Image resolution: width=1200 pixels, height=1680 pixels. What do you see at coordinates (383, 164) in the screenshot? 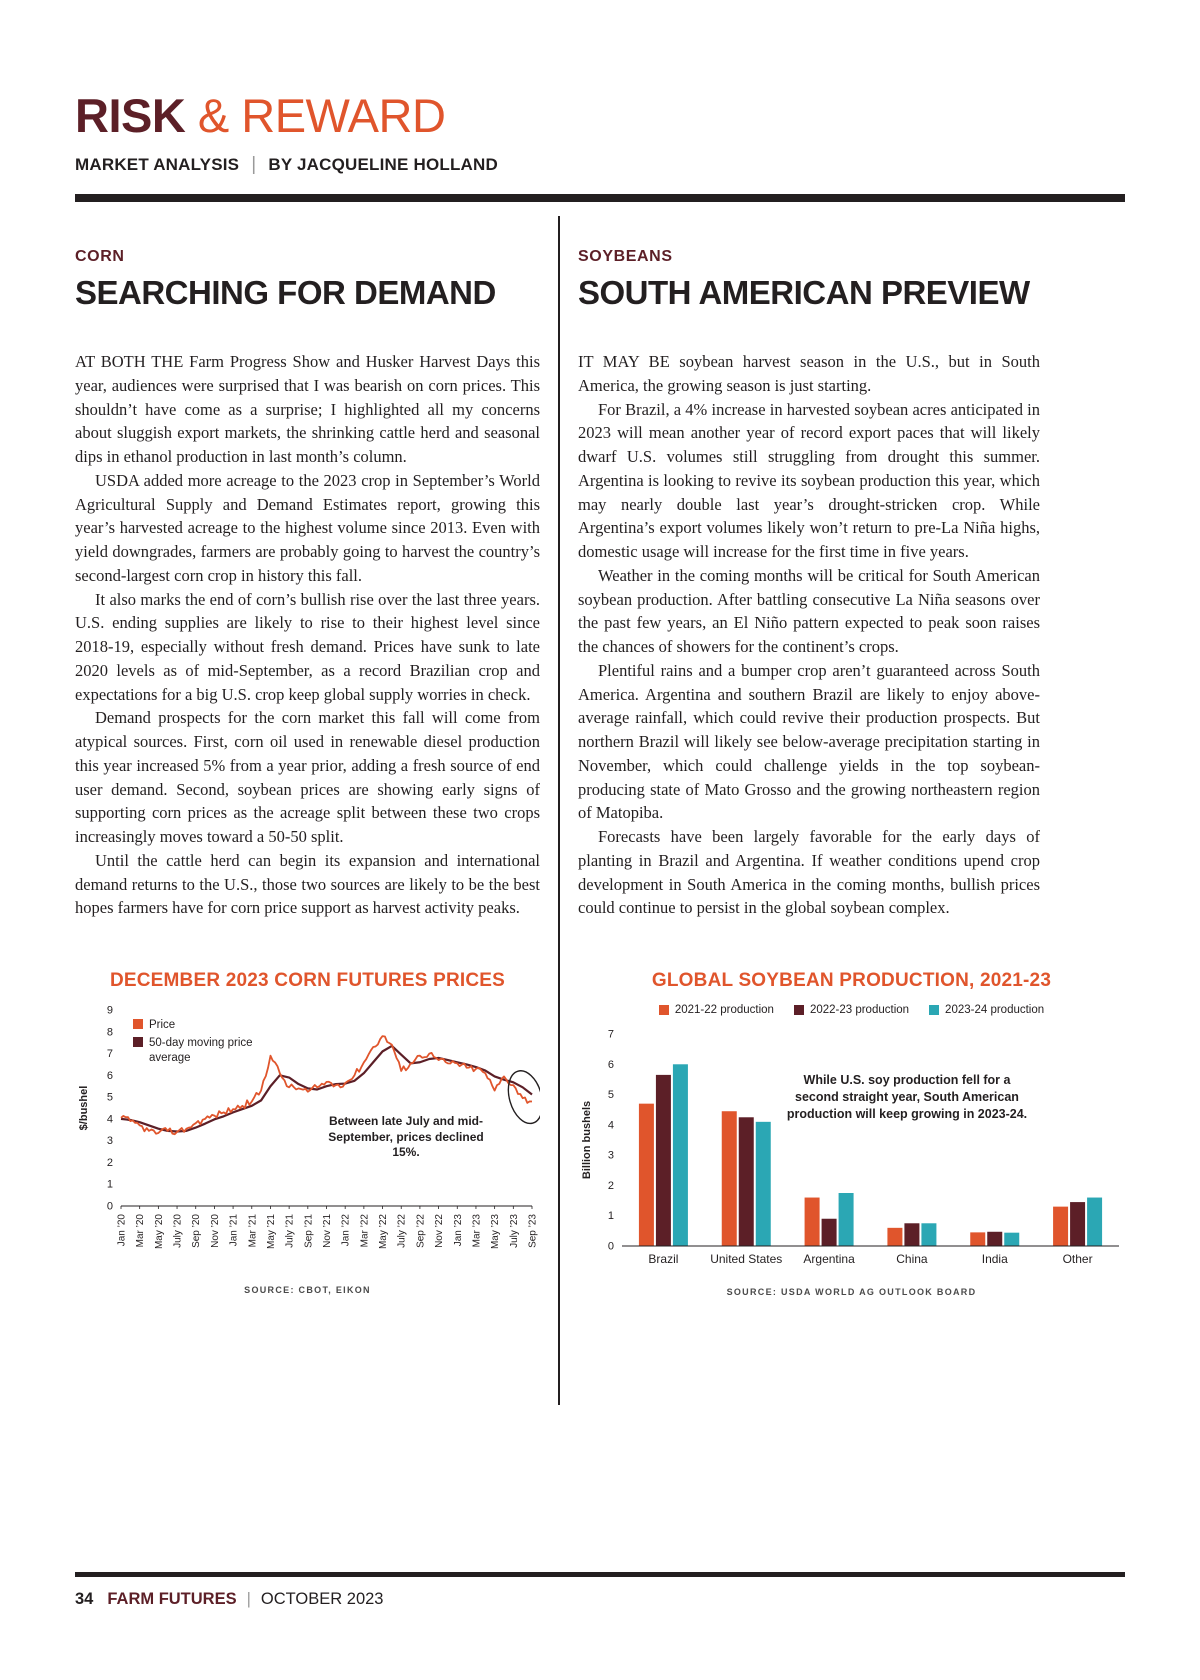
I see `author-byline: BY JACQUELINE HOLLAND` at bounding box center [383, 164].